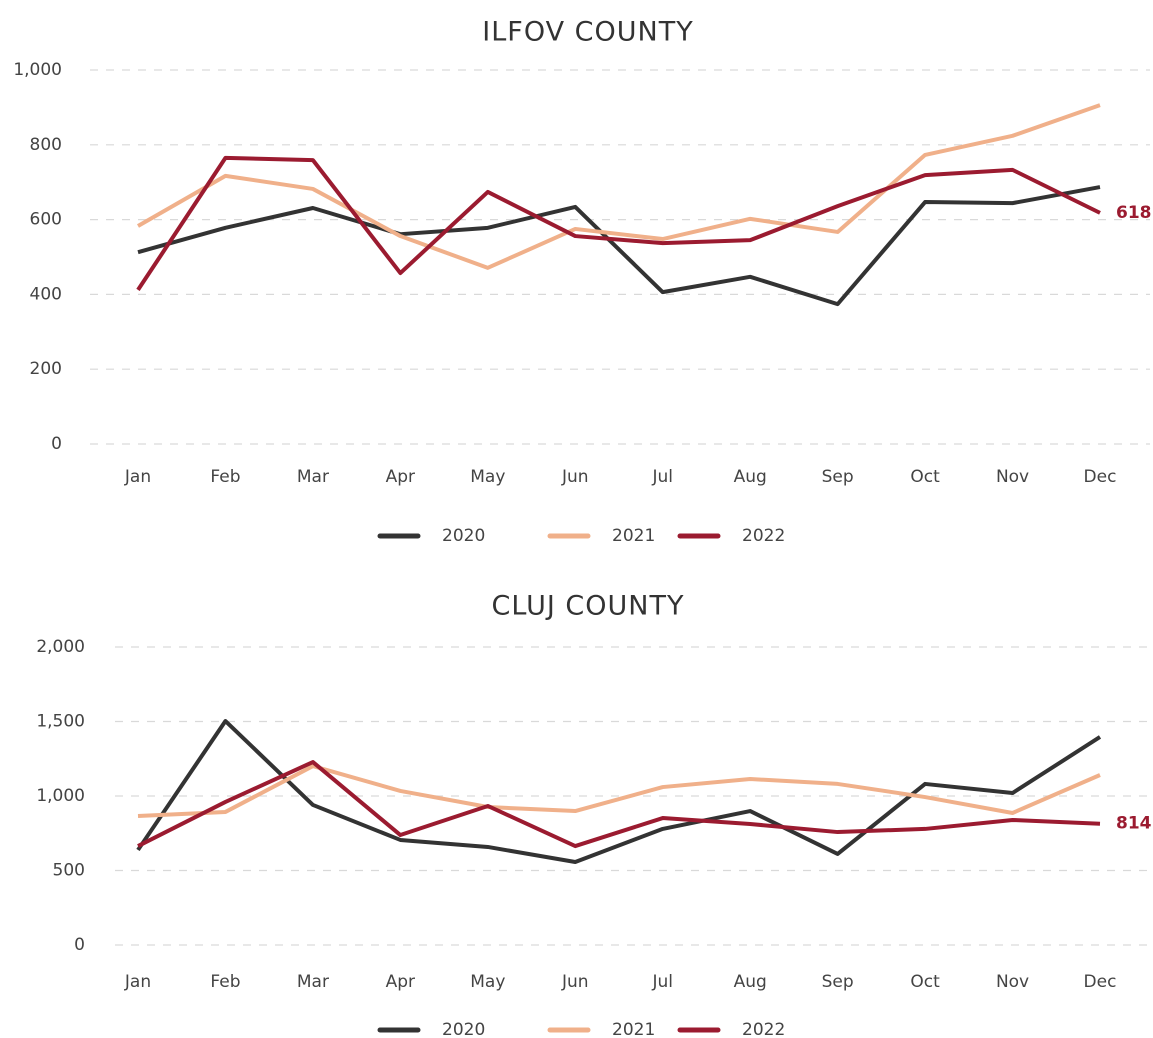 The width and height of the screenshot is (1153, 1038). What do you see at coordinates (587, 32) in the screenshot?
I see `chart-title: ILFOV COUNTY` at bounding box center [587, 32].